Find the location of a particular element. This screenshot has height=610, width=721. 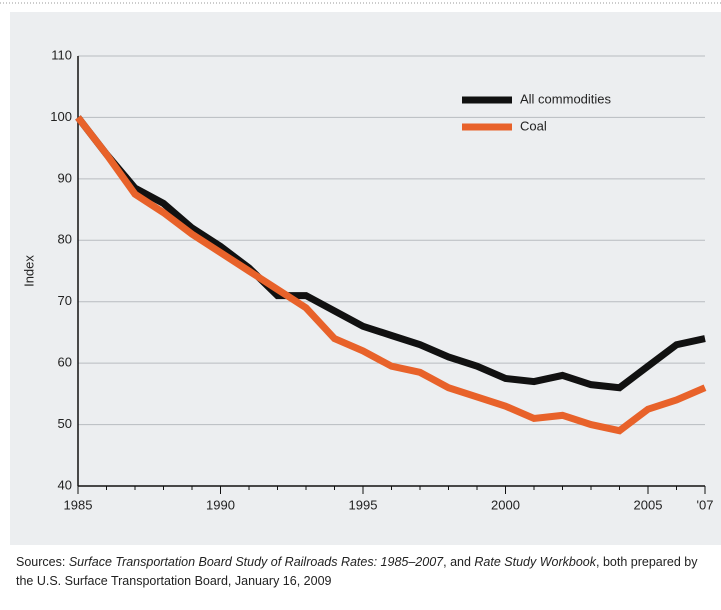

source-text: Rate Study Workbook is located at coordinates (535, 562).